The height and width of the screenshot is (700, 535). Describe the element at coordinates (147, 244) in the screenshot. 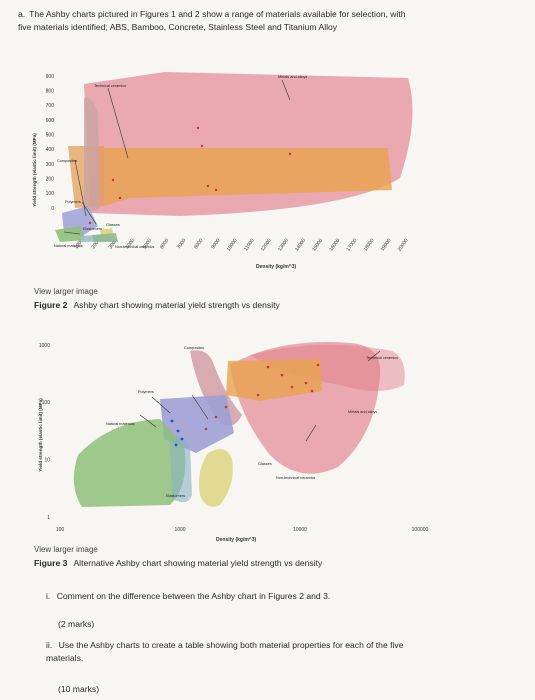

I see `x-tick-label: 5000` at that location.